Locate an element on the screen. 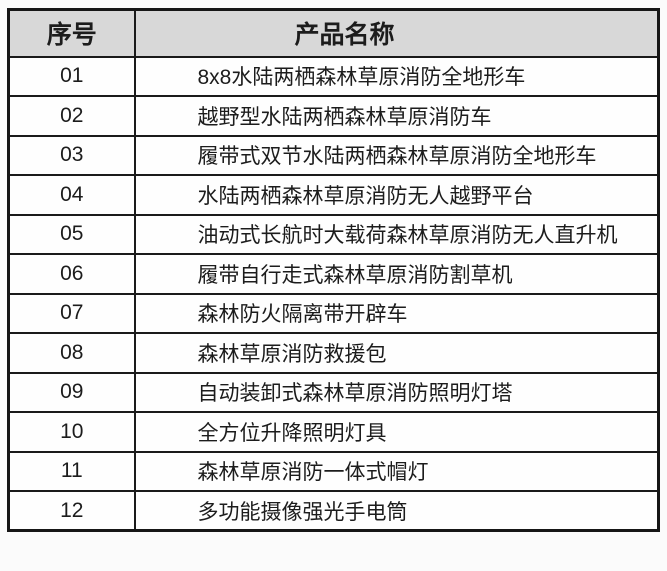  serial-number-cell: 06 is located at coordinates (71, 274).